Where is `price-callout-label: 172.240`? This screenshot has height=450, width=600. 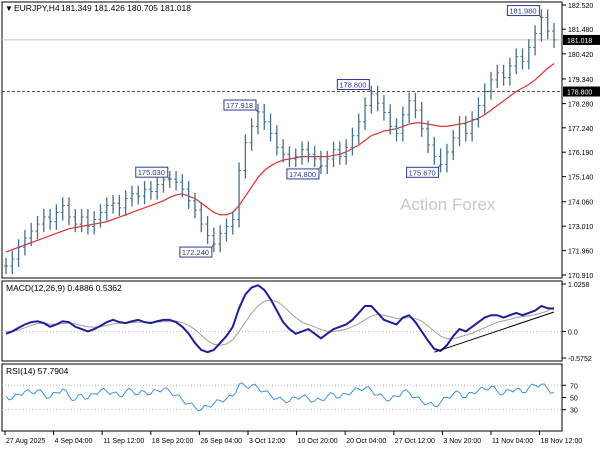 price-callout-label: 172.240 is located at coordinates (195, 252).